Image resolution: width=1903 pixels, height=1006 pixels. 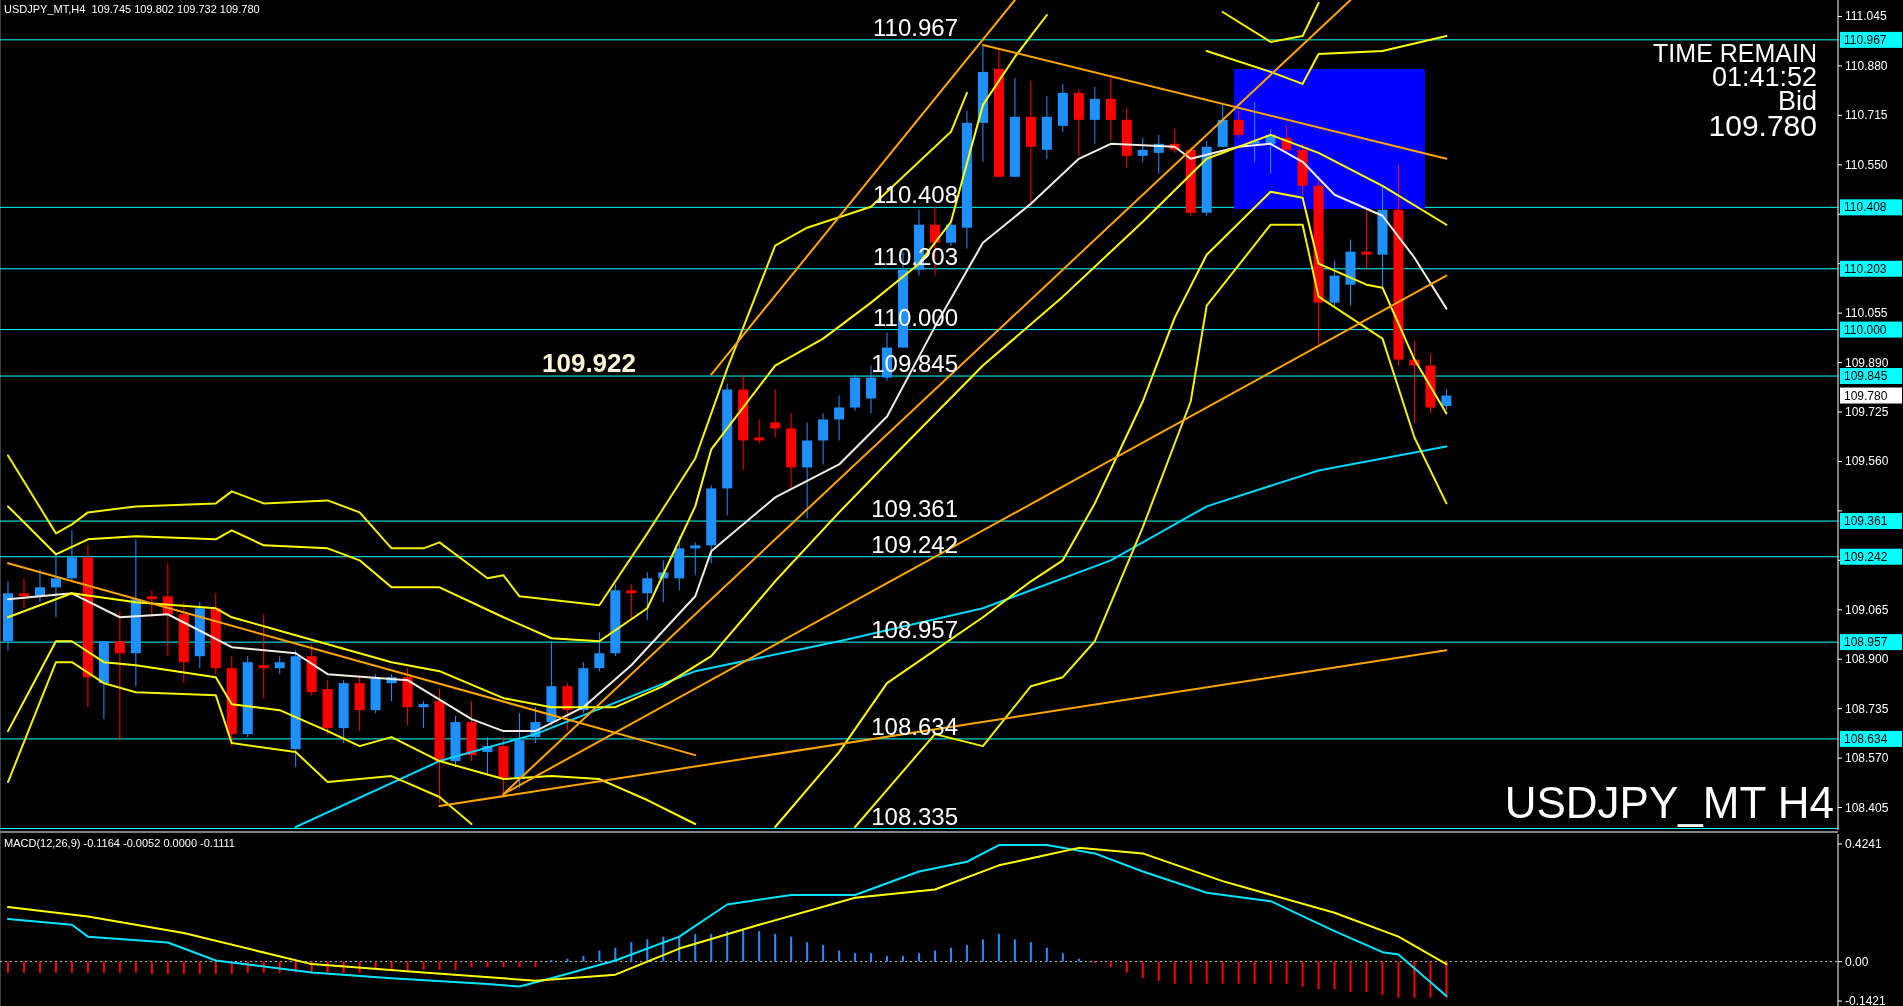 What do you see at coordinates (914, 816) in the screenshot?
I see `ref-line-label: 108.335` at bounding box center [914, 816].